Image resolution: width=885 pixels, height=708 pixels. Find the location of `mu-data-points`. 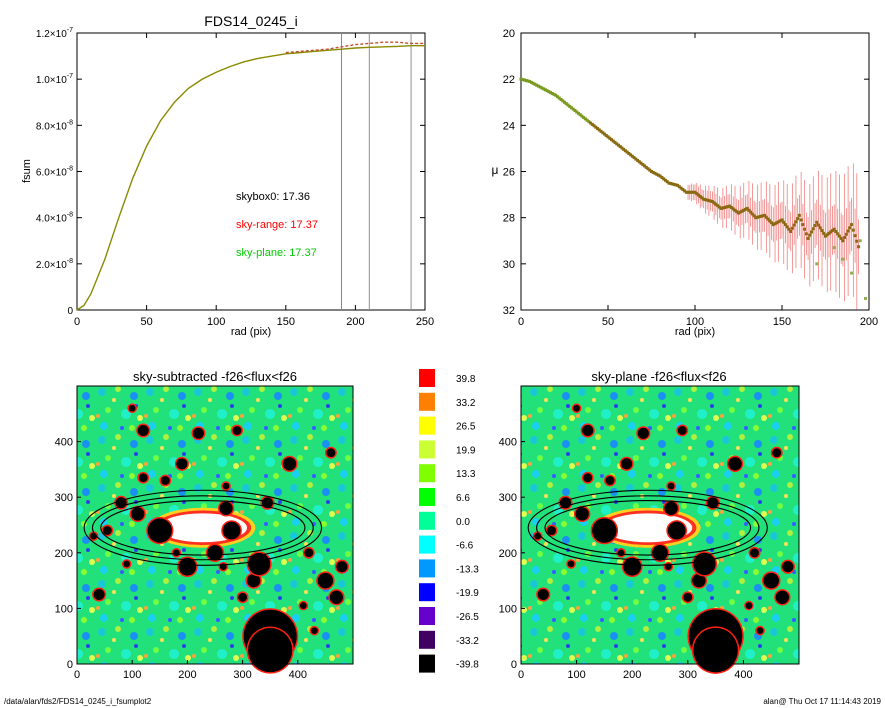

mu-data-points is located at coordinates (693, 193).